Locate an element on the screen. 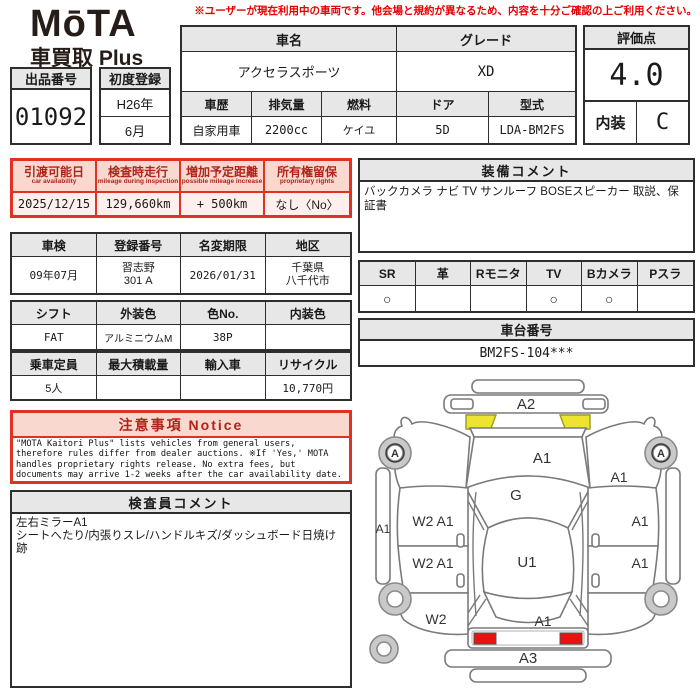 The height and width of the screenshot is (700, 700). availability-rights-header: 所有権留保 proprietary rights is located at coordinates (307, 177).